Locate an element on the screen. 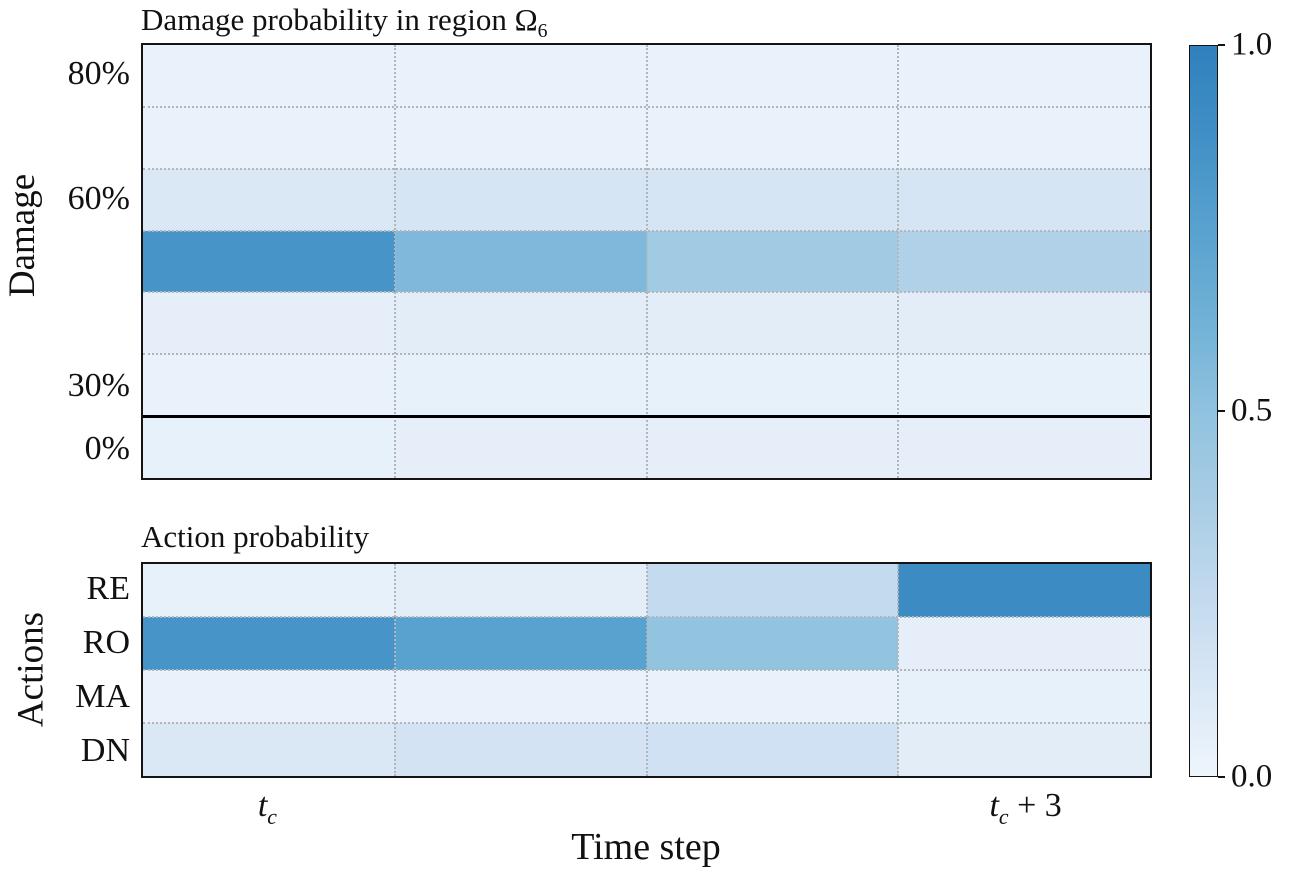  x-tick-tc3-suffix: + 3 is located at coordinates (1035, 805).